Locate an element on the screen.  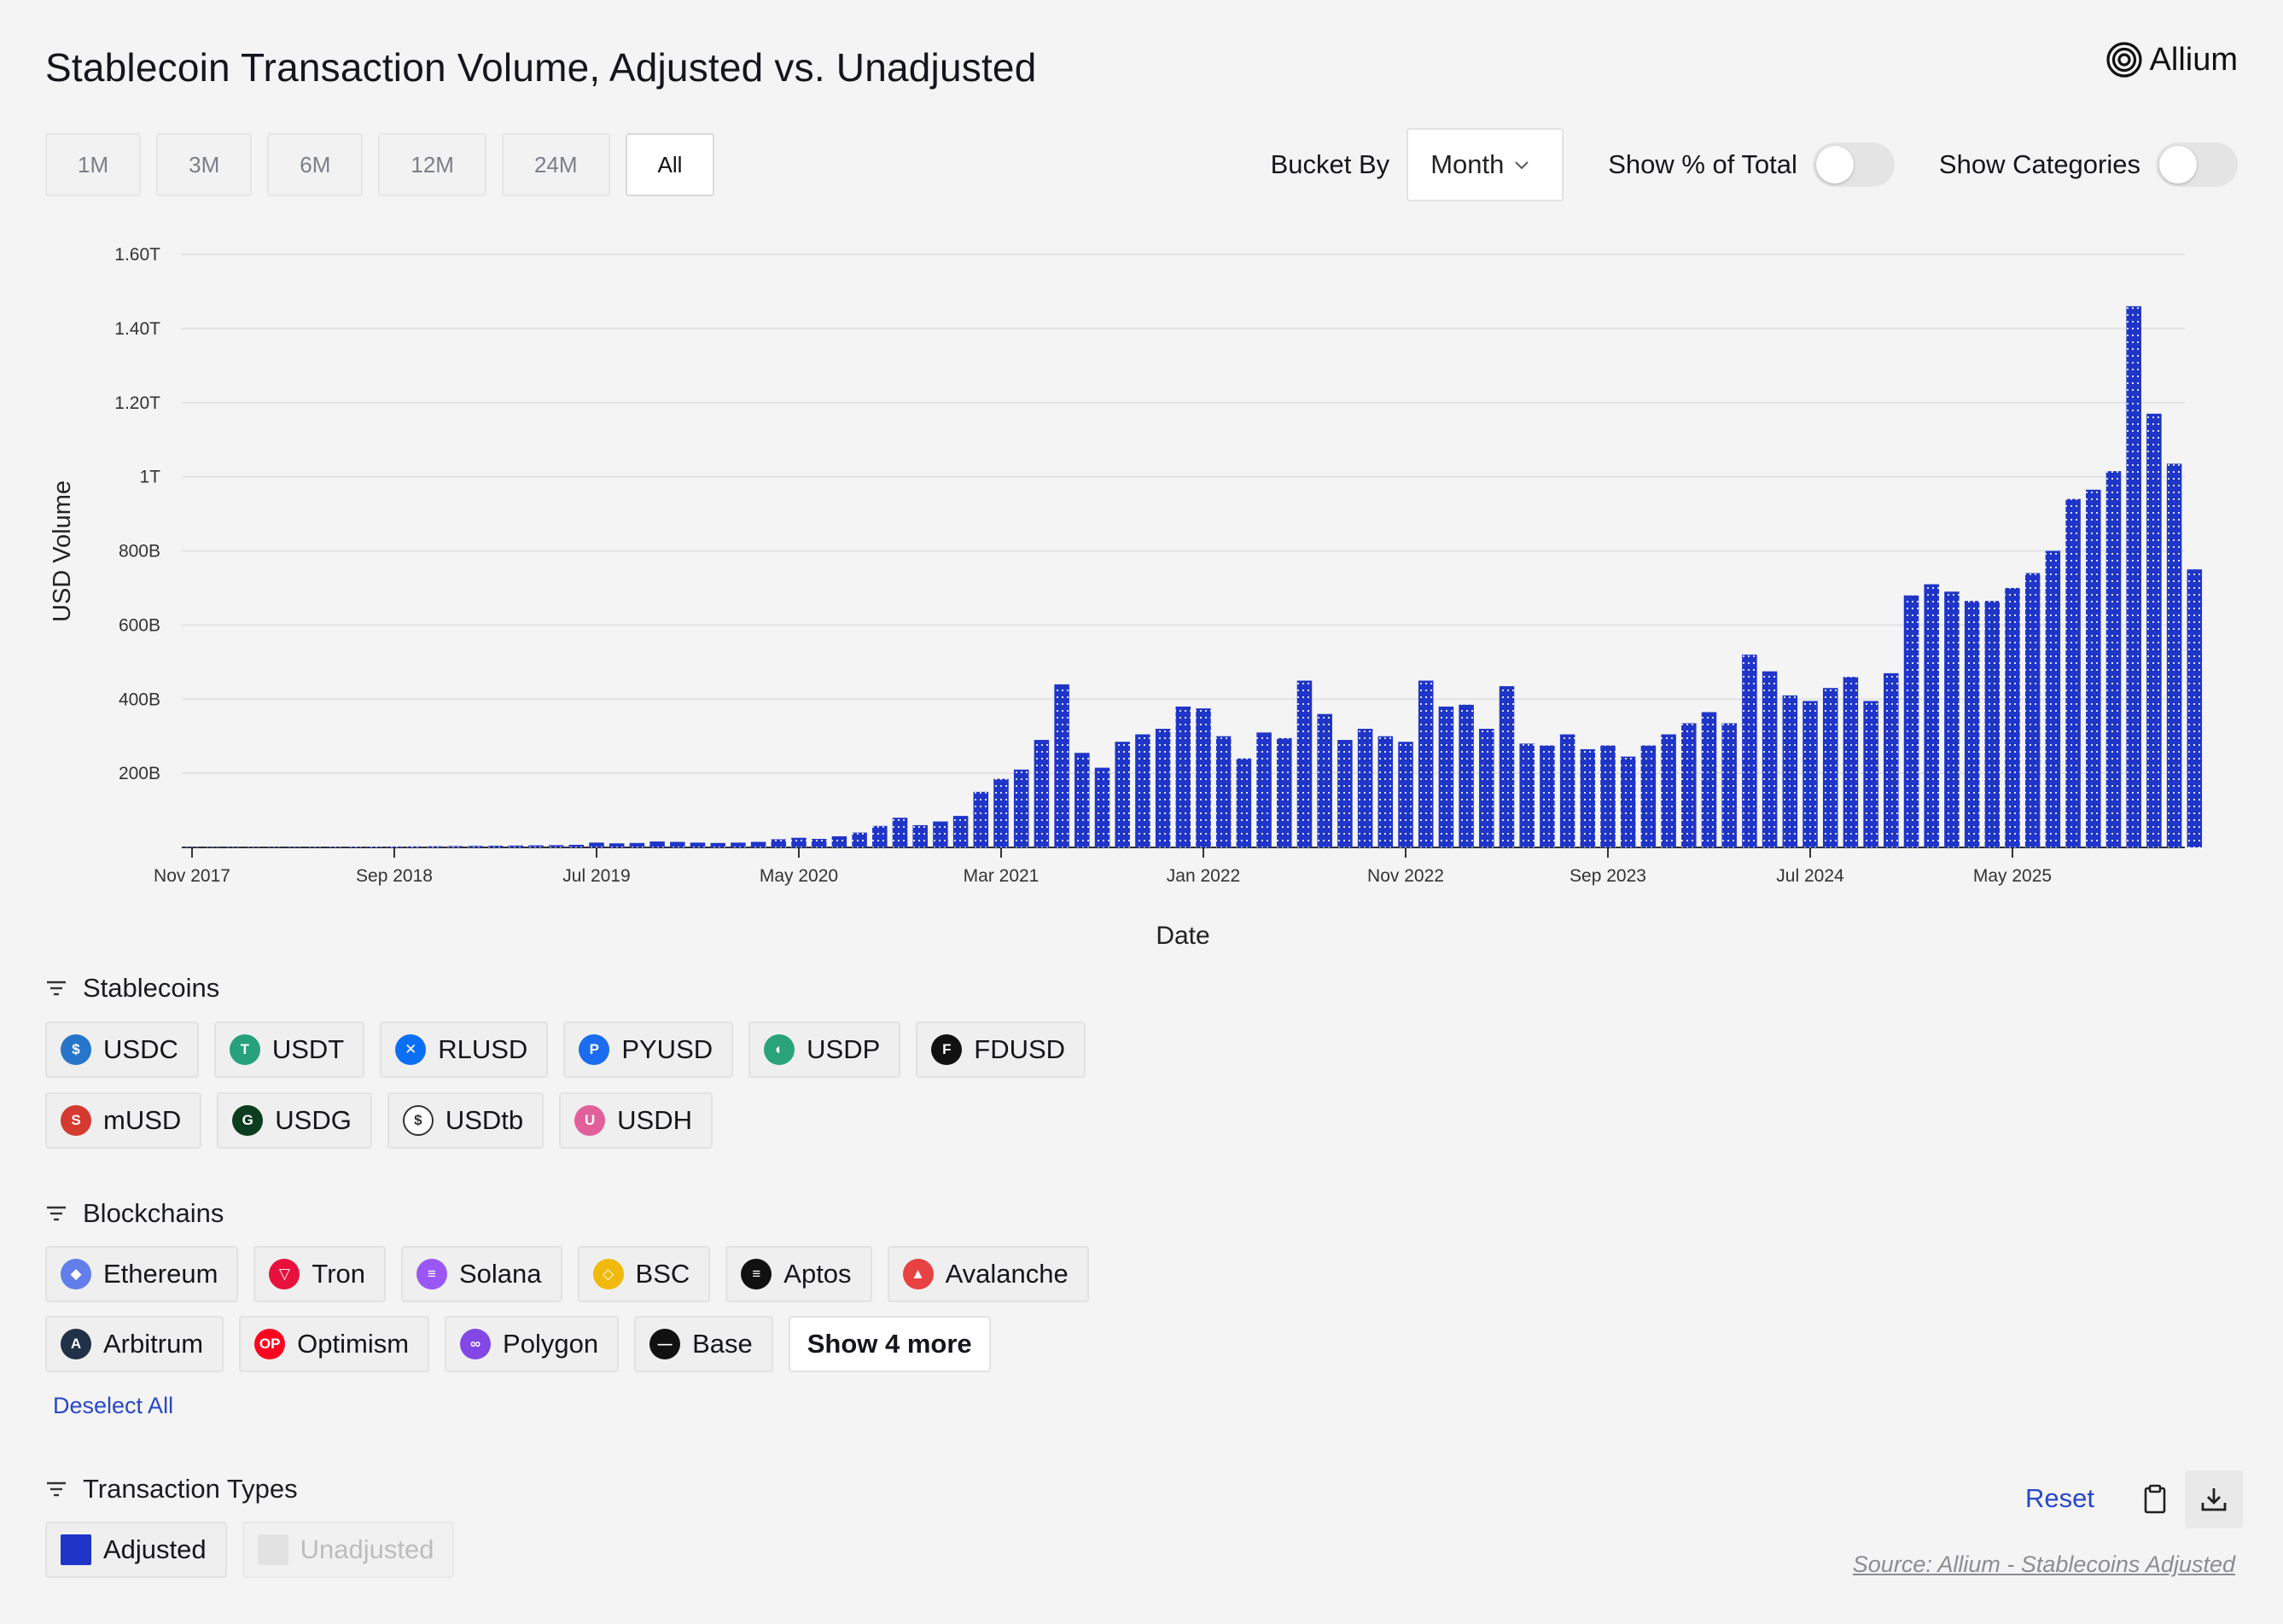
stablecoin-chip-usdt: T USDT is located at coordinates (289, 1050).